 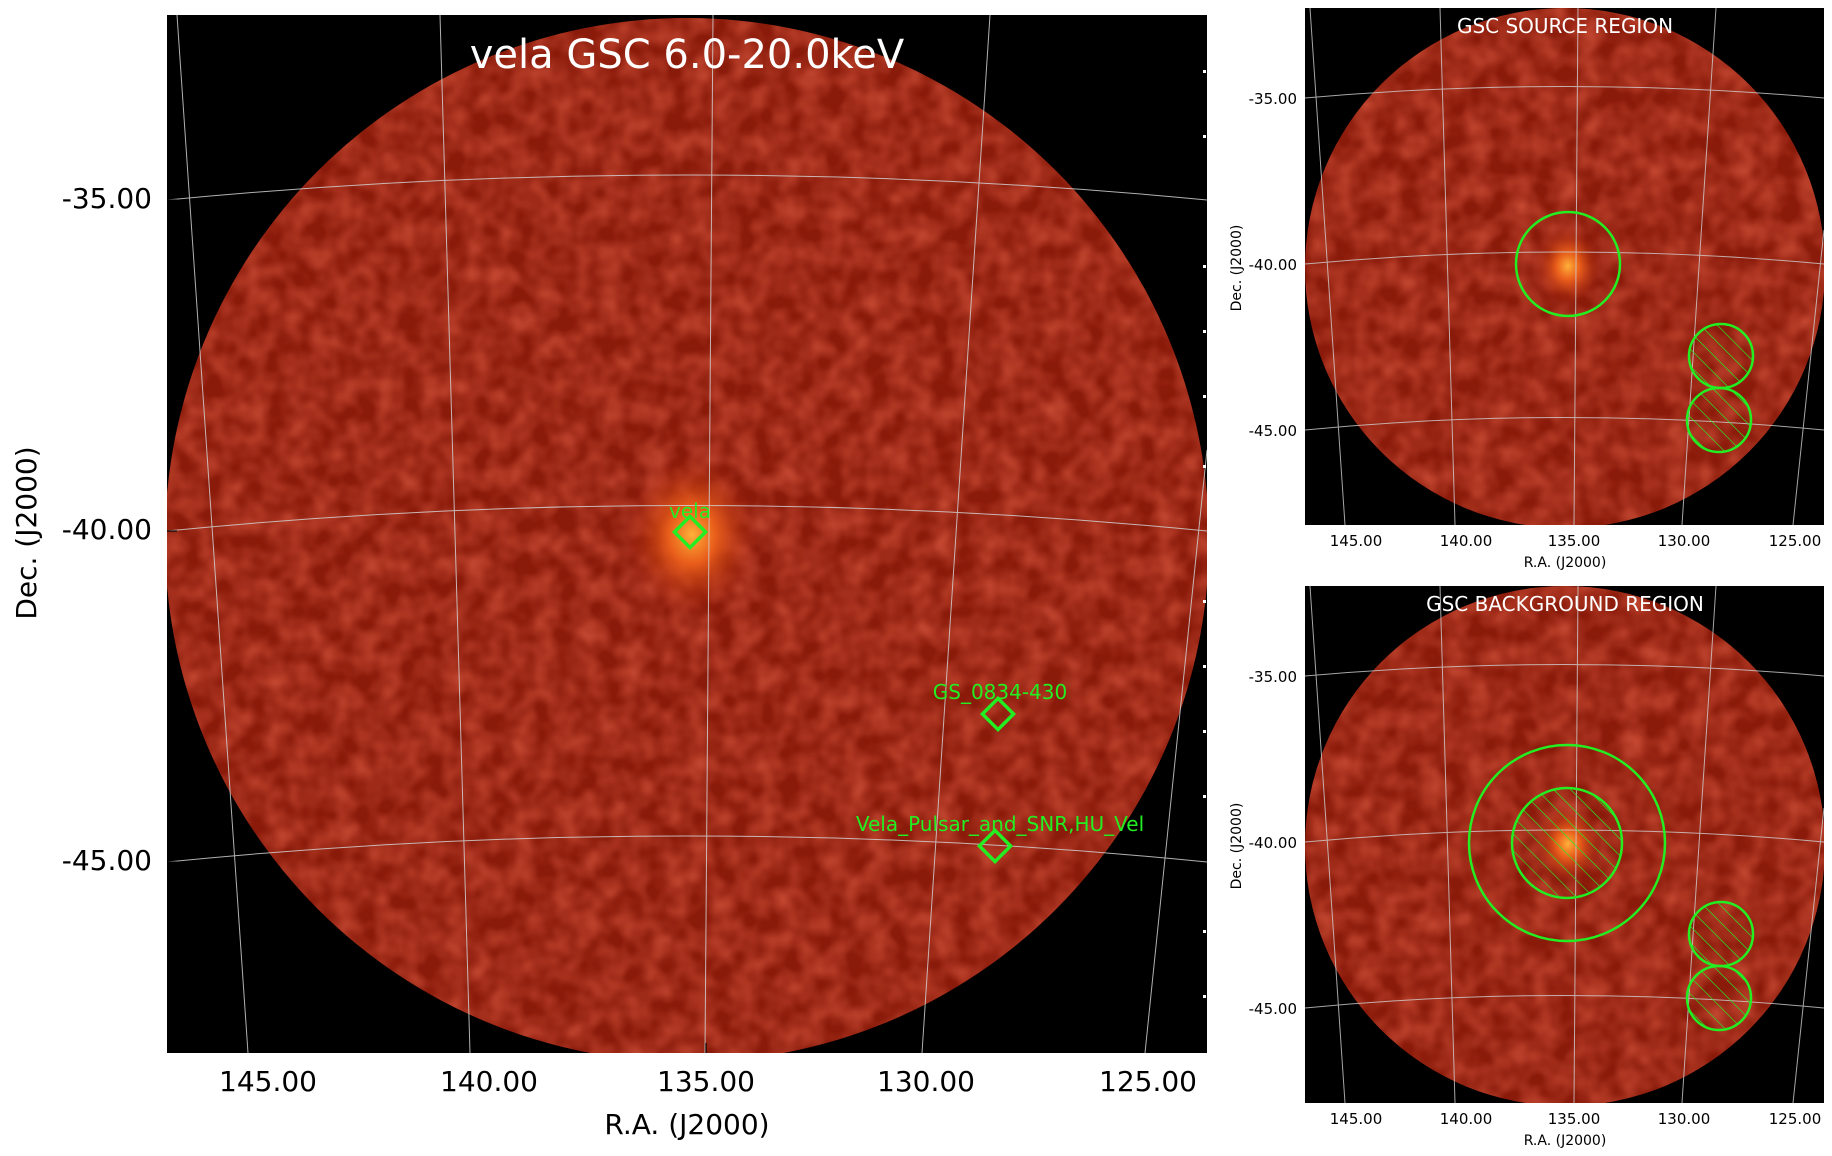 What do you see at coordinates (690, 532) in the screenshot?
I see `source-marker-vela` at bounding box center [690, 532].